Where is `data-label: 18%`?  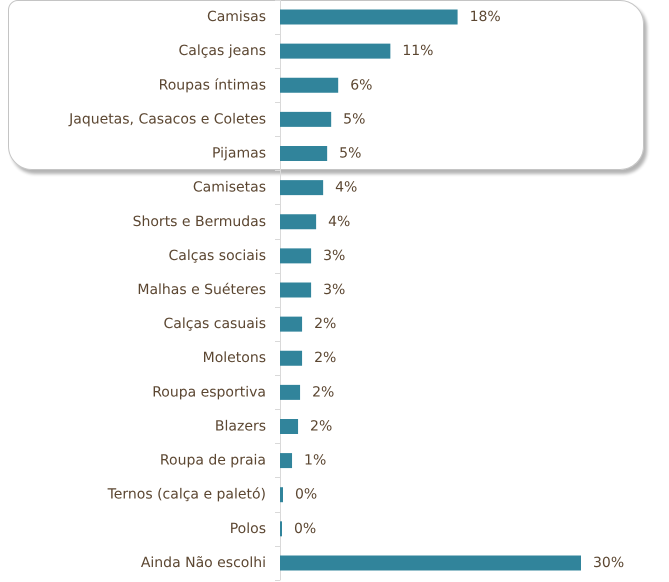 data-label: 18% is located at coordinates (485, 17).